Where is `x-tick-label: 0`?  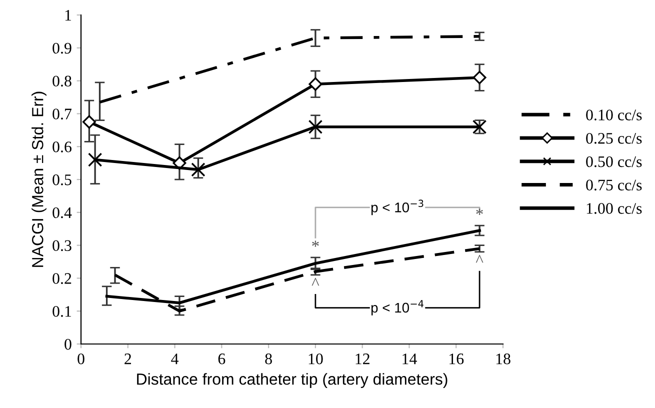
x-tick-label: 0 is located at coordinates (81, 358).